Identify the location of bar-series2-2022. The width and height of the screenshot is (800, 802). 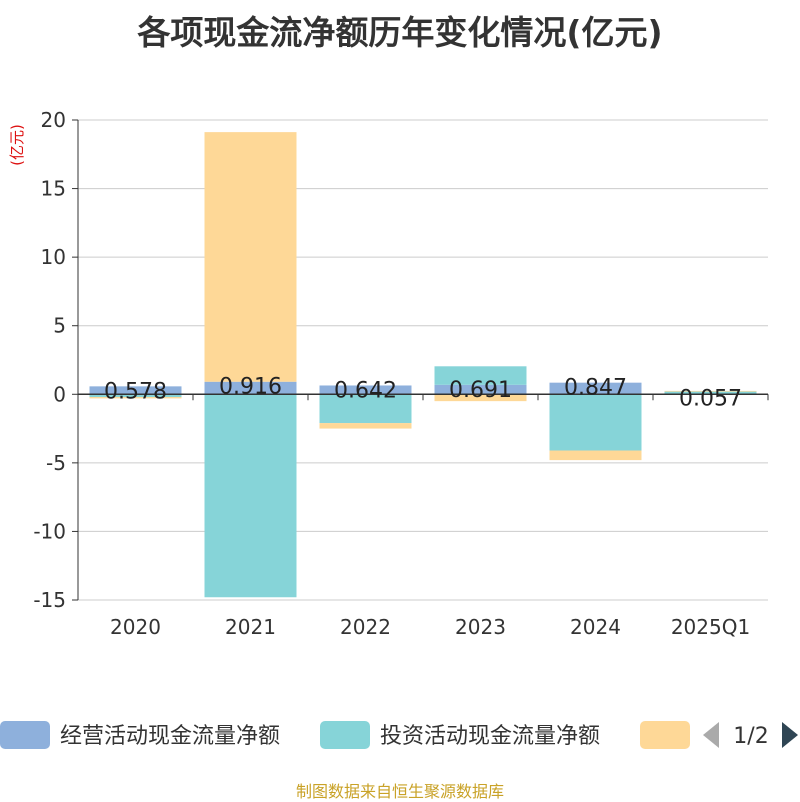
(365, 409).